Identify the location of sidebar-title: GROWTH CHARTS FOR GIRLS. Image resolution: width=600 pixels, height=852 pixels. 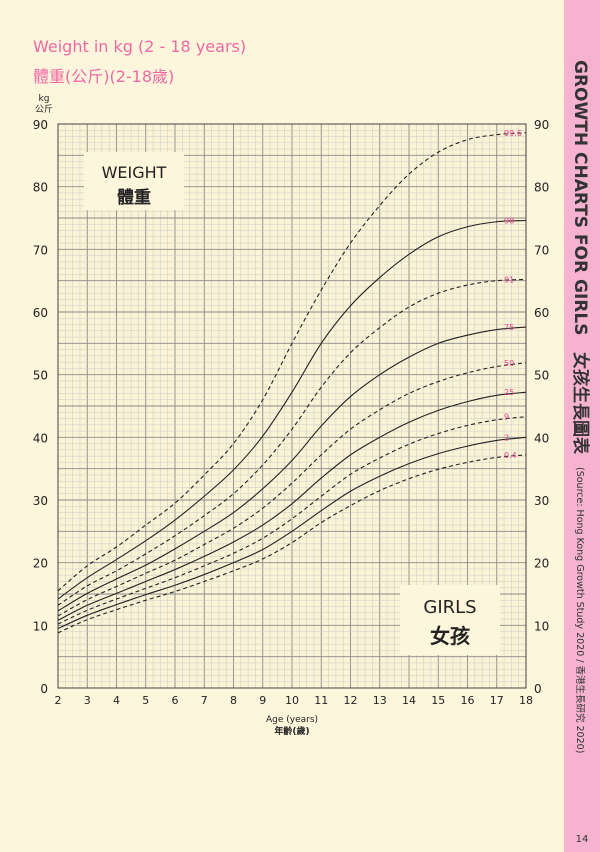
(580, 197).